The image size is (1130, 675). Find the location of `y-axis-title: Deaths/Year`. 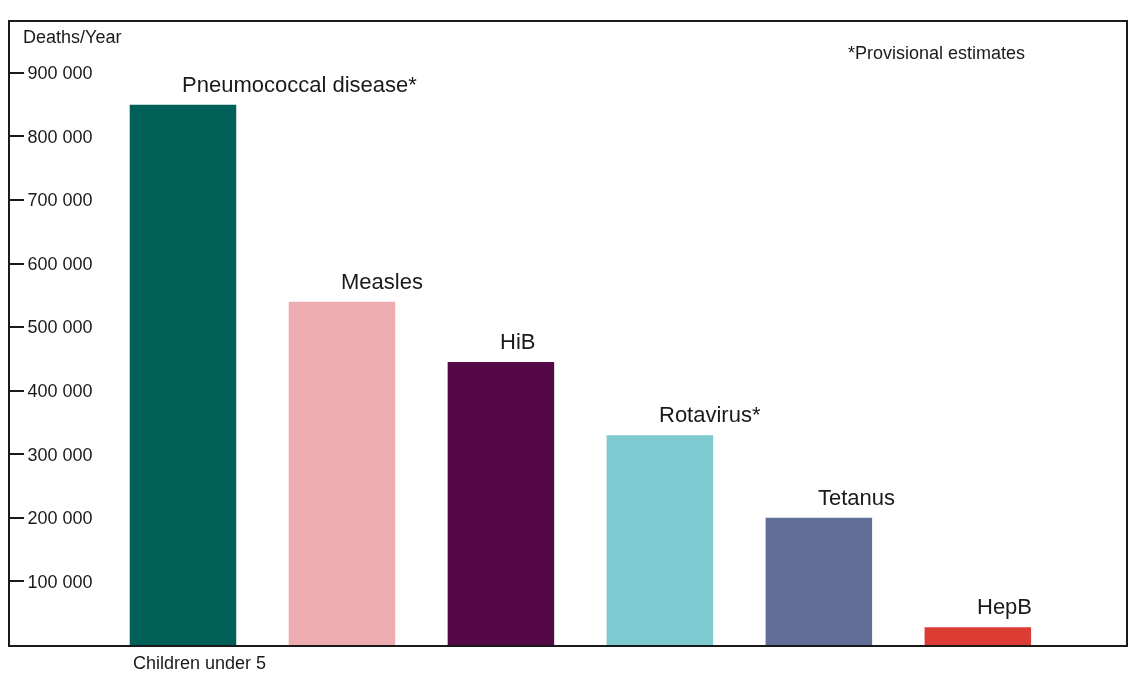

y-axis-title: Deaths/Year is located at coordinates (72, 37).